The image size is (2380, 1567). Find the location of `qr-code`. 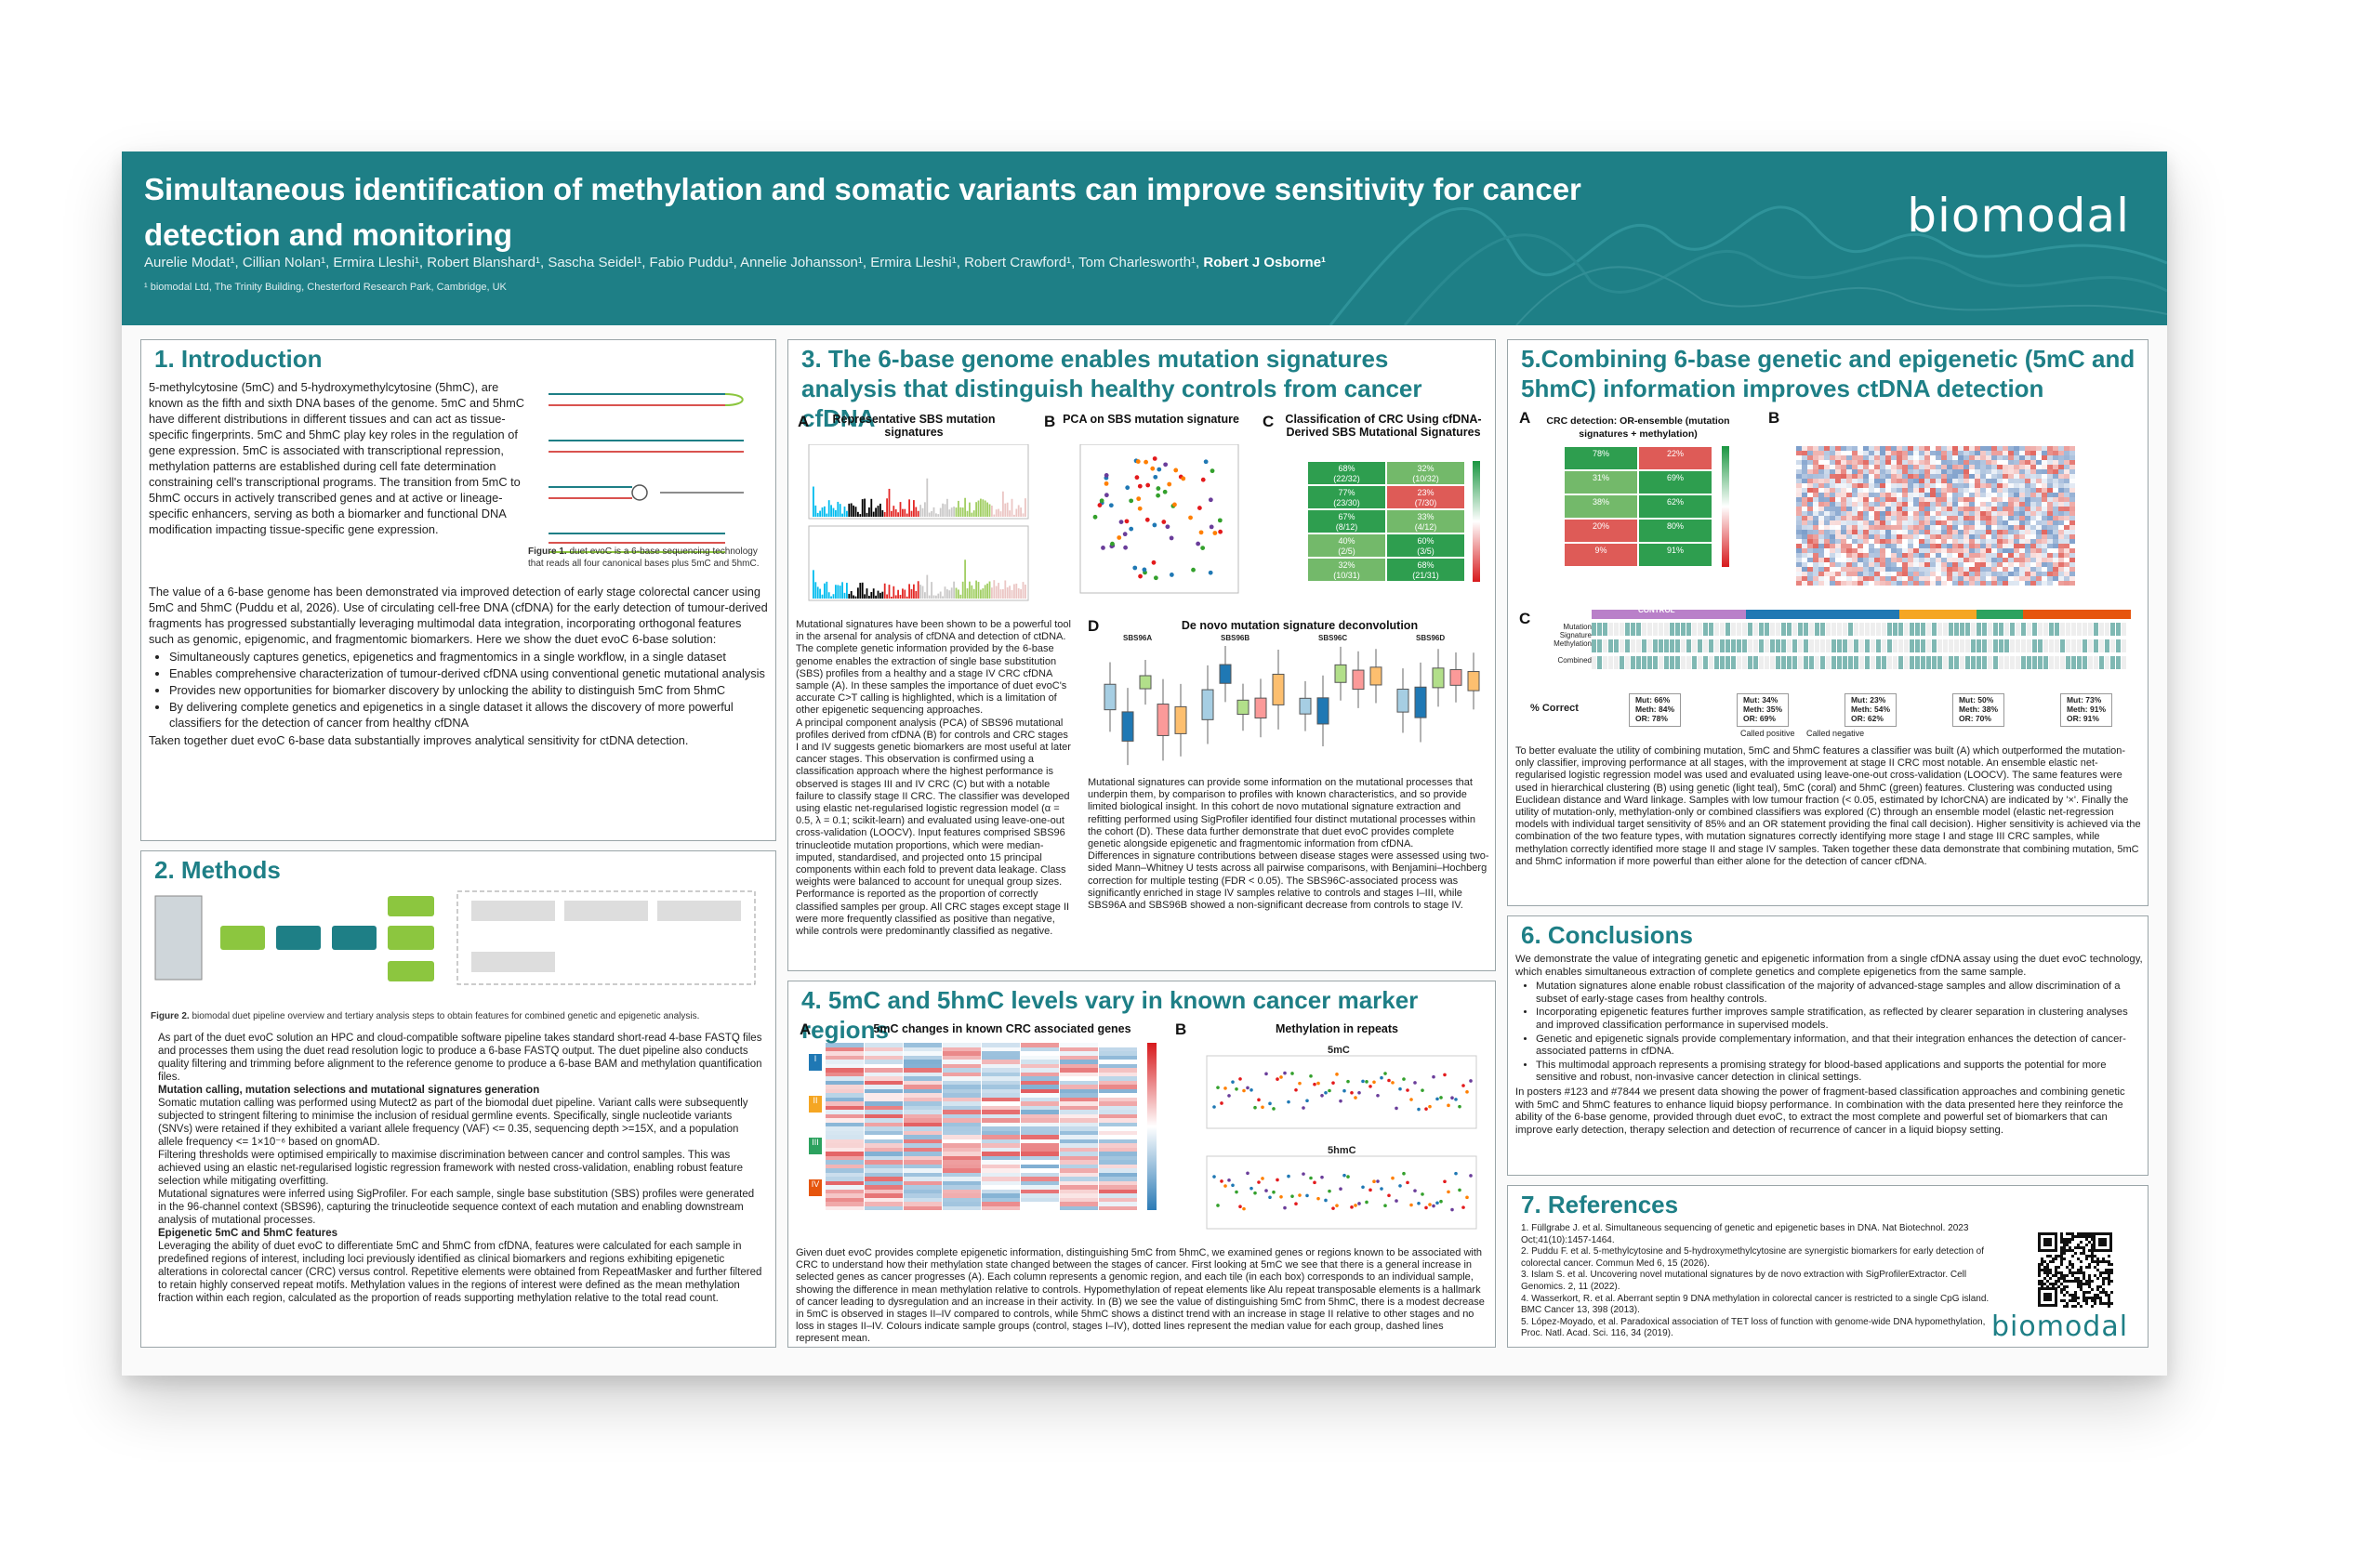

qr-code is located at coordinates (2075, 1270).